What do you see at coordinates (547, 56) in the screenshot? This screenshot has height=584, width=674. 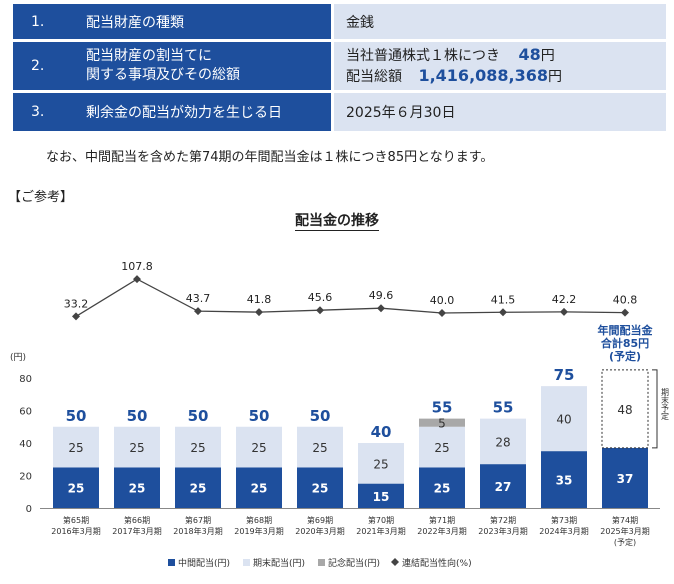 I see `per-share-unit: 円` at bounding box center [547, 56].